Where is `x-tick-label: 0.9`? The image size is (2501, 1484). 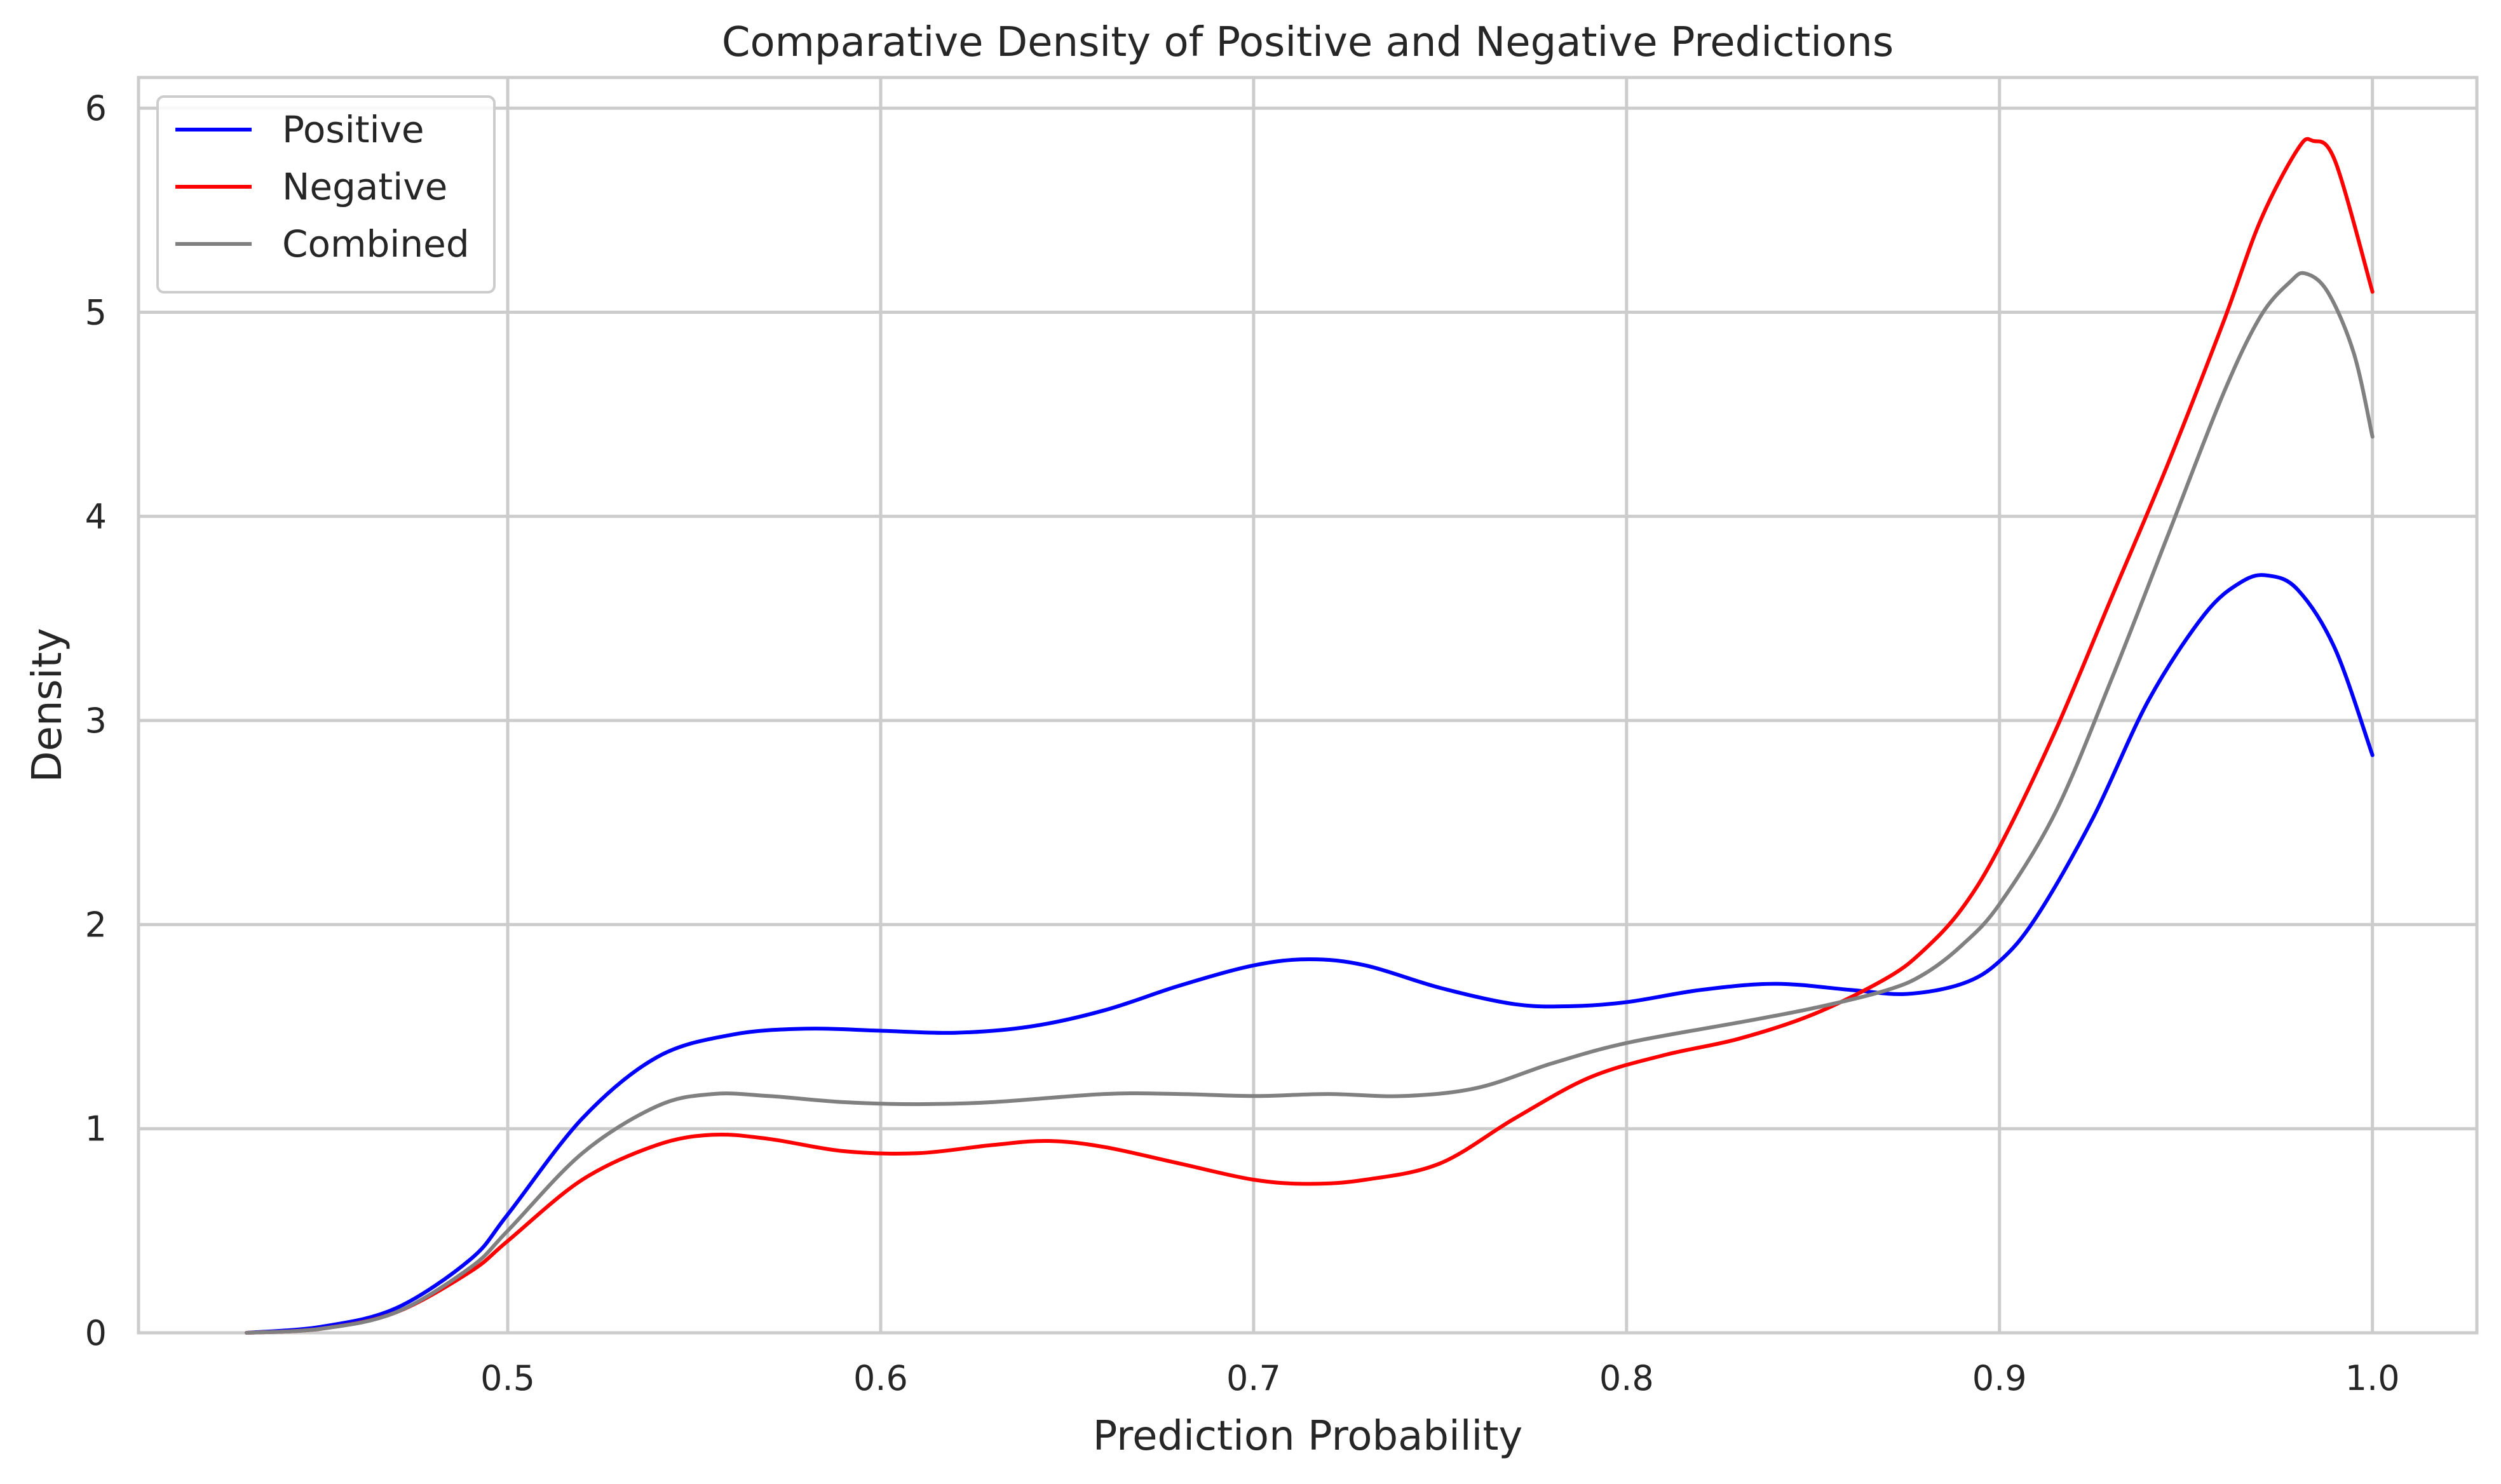
x-tick-label: 0.9 is located at coordinates (1999, 1378).